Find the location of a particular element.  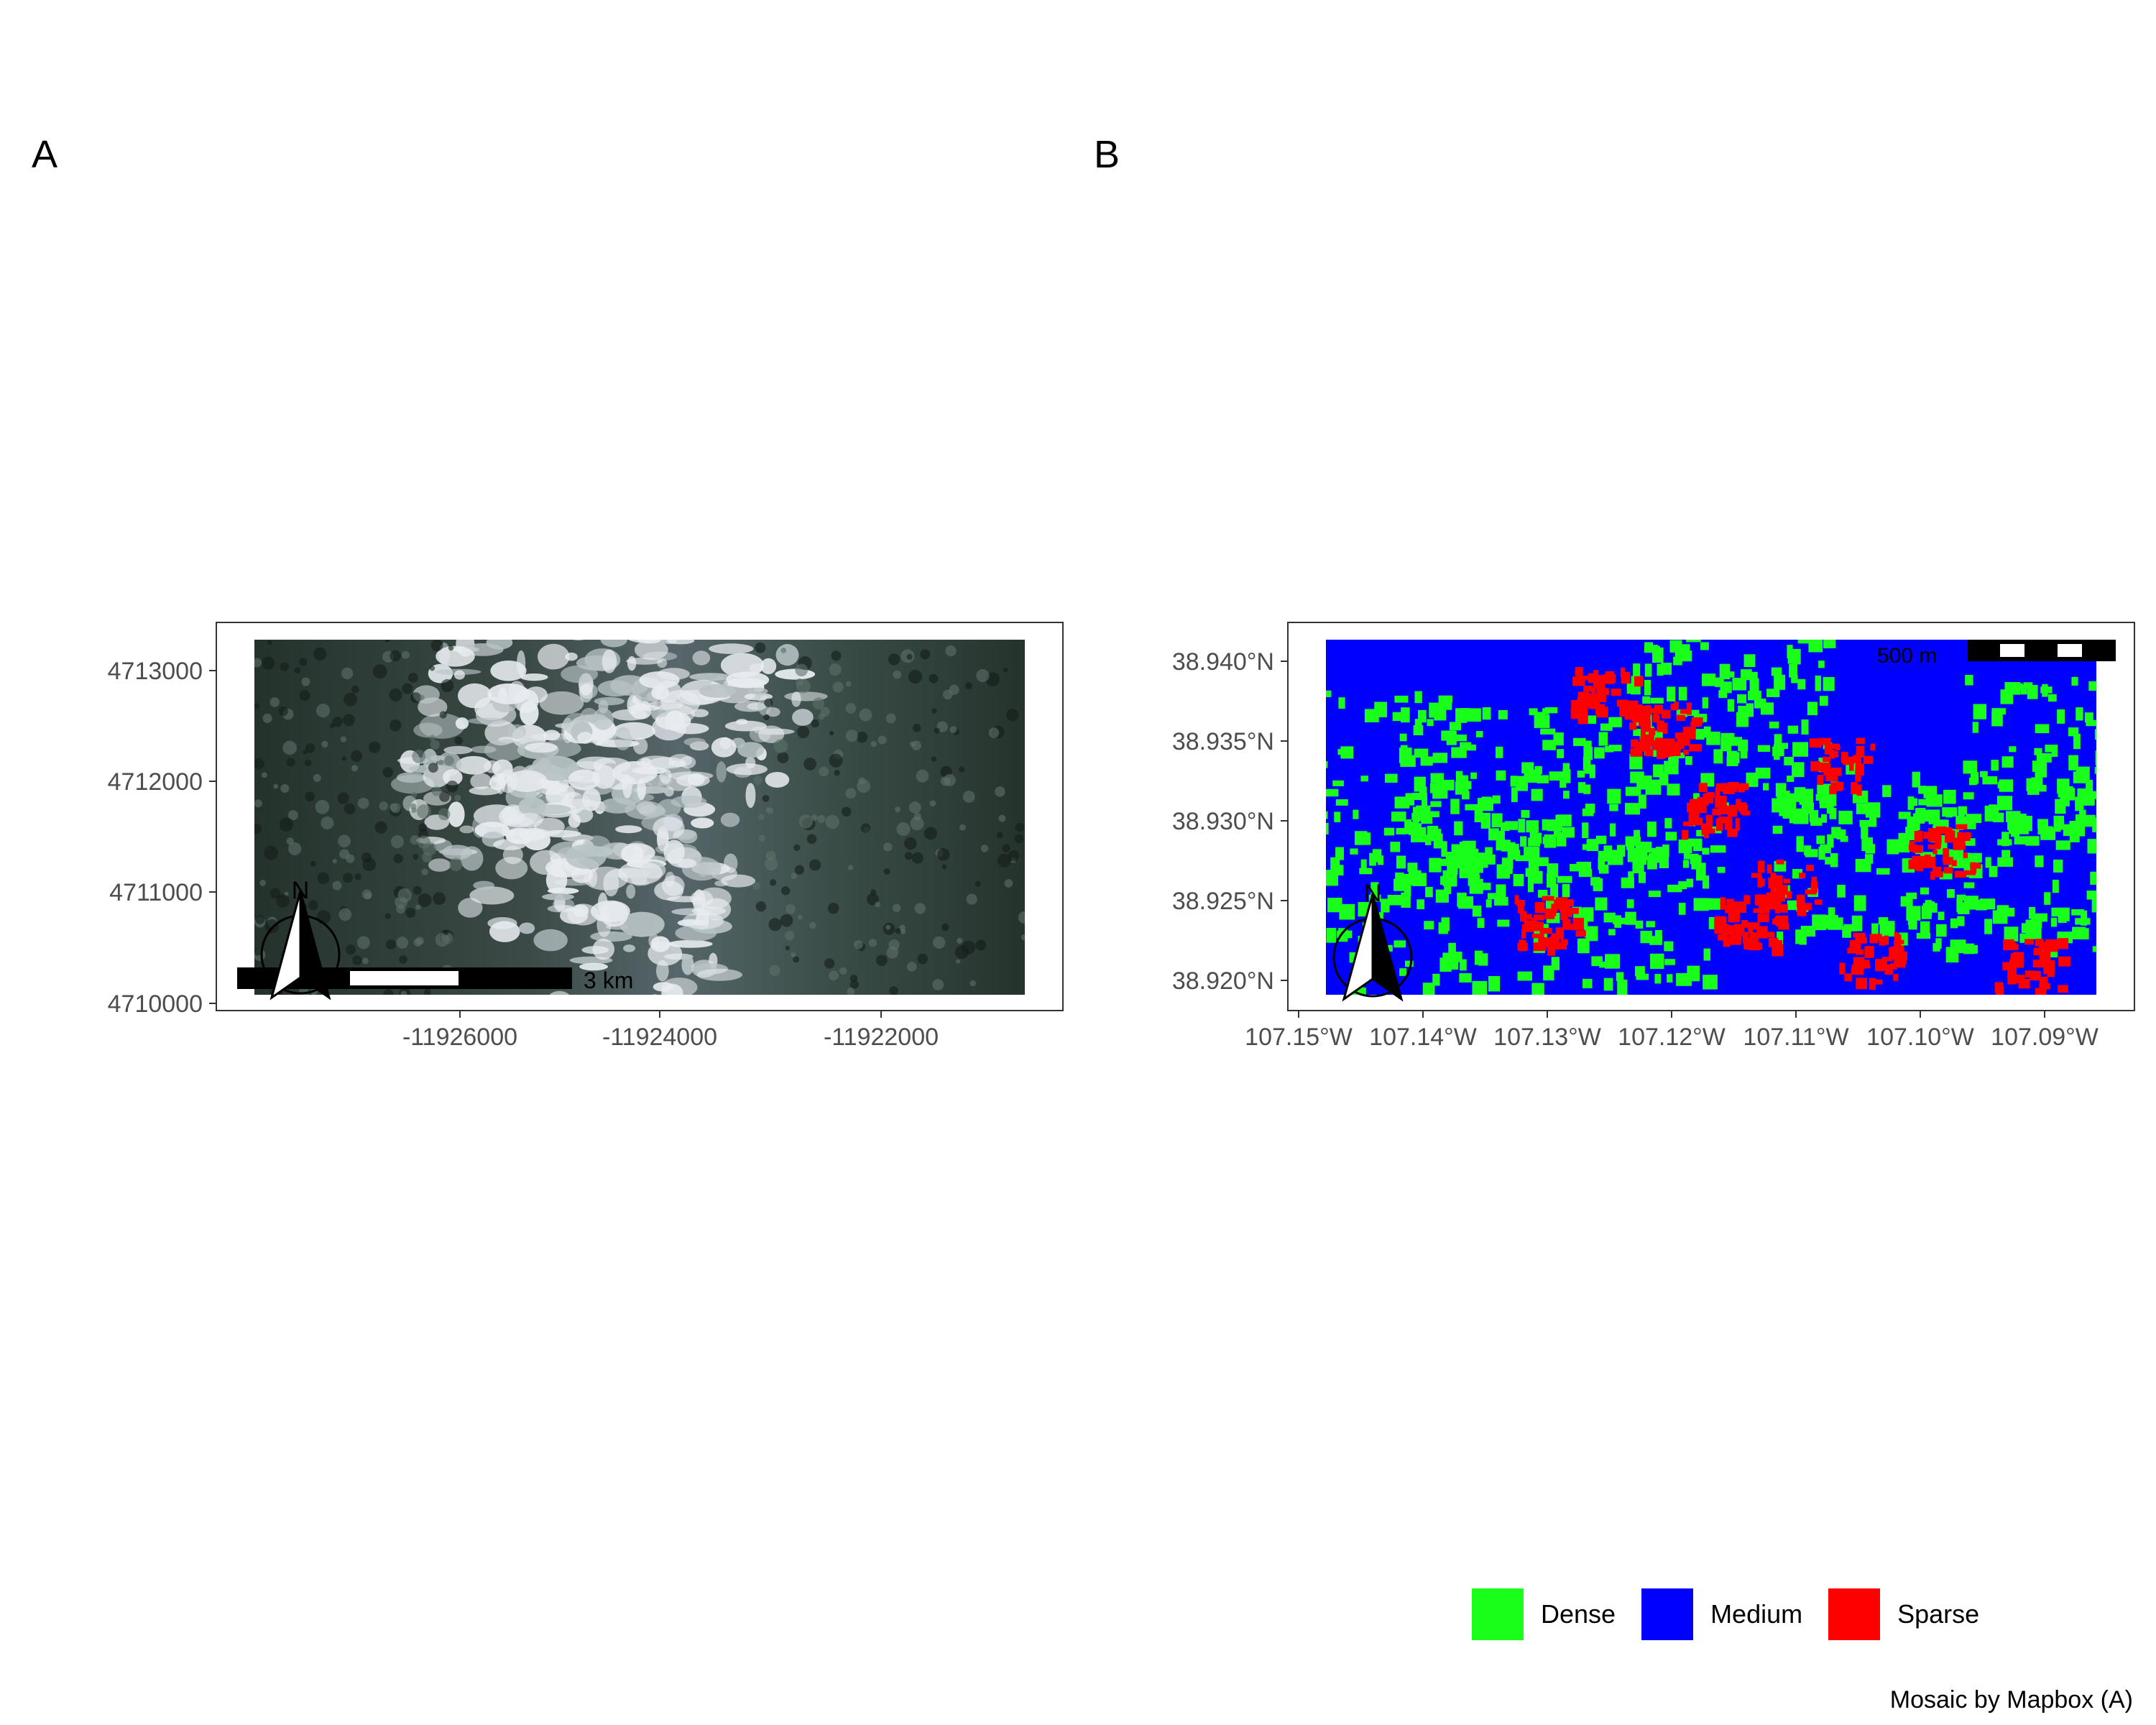

panel-b-xtick-label: 107.09°W is located at coordinates (2045, 1037).